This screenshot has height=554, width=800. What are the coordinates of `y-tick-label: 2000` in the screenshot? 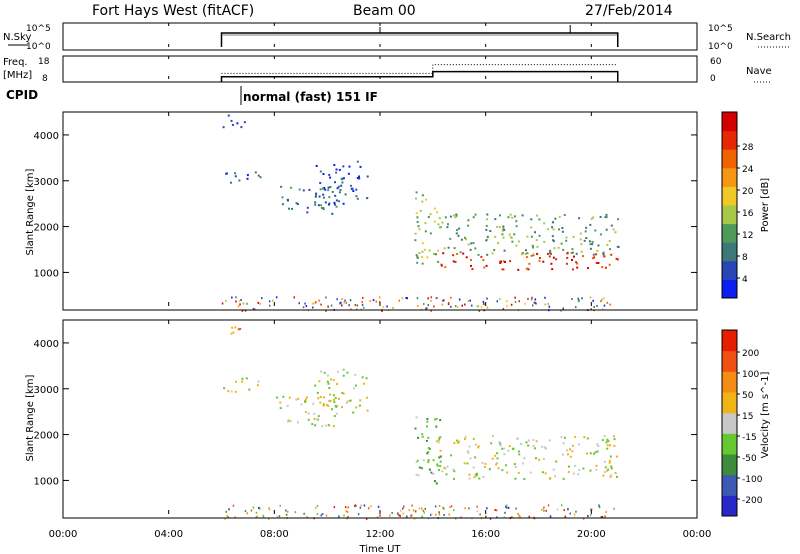 It's located at (46, 436).